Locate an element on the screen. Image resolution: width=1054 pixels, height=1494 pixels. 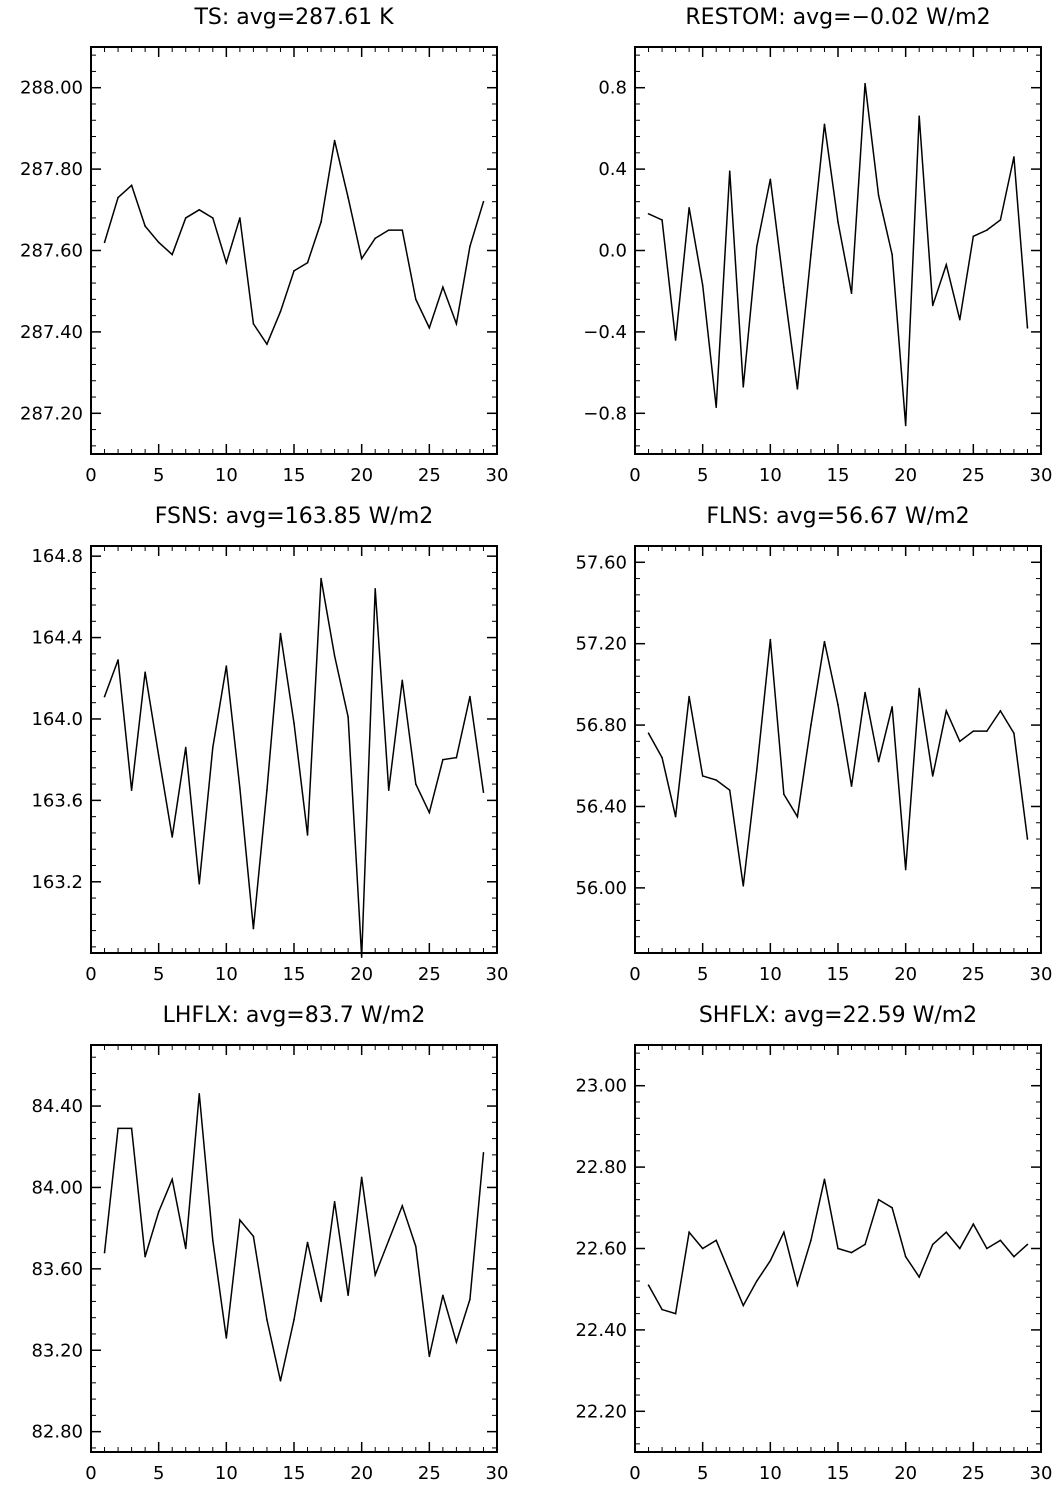
y-tick-label: 287.60 is located at coordinates (51, 251).